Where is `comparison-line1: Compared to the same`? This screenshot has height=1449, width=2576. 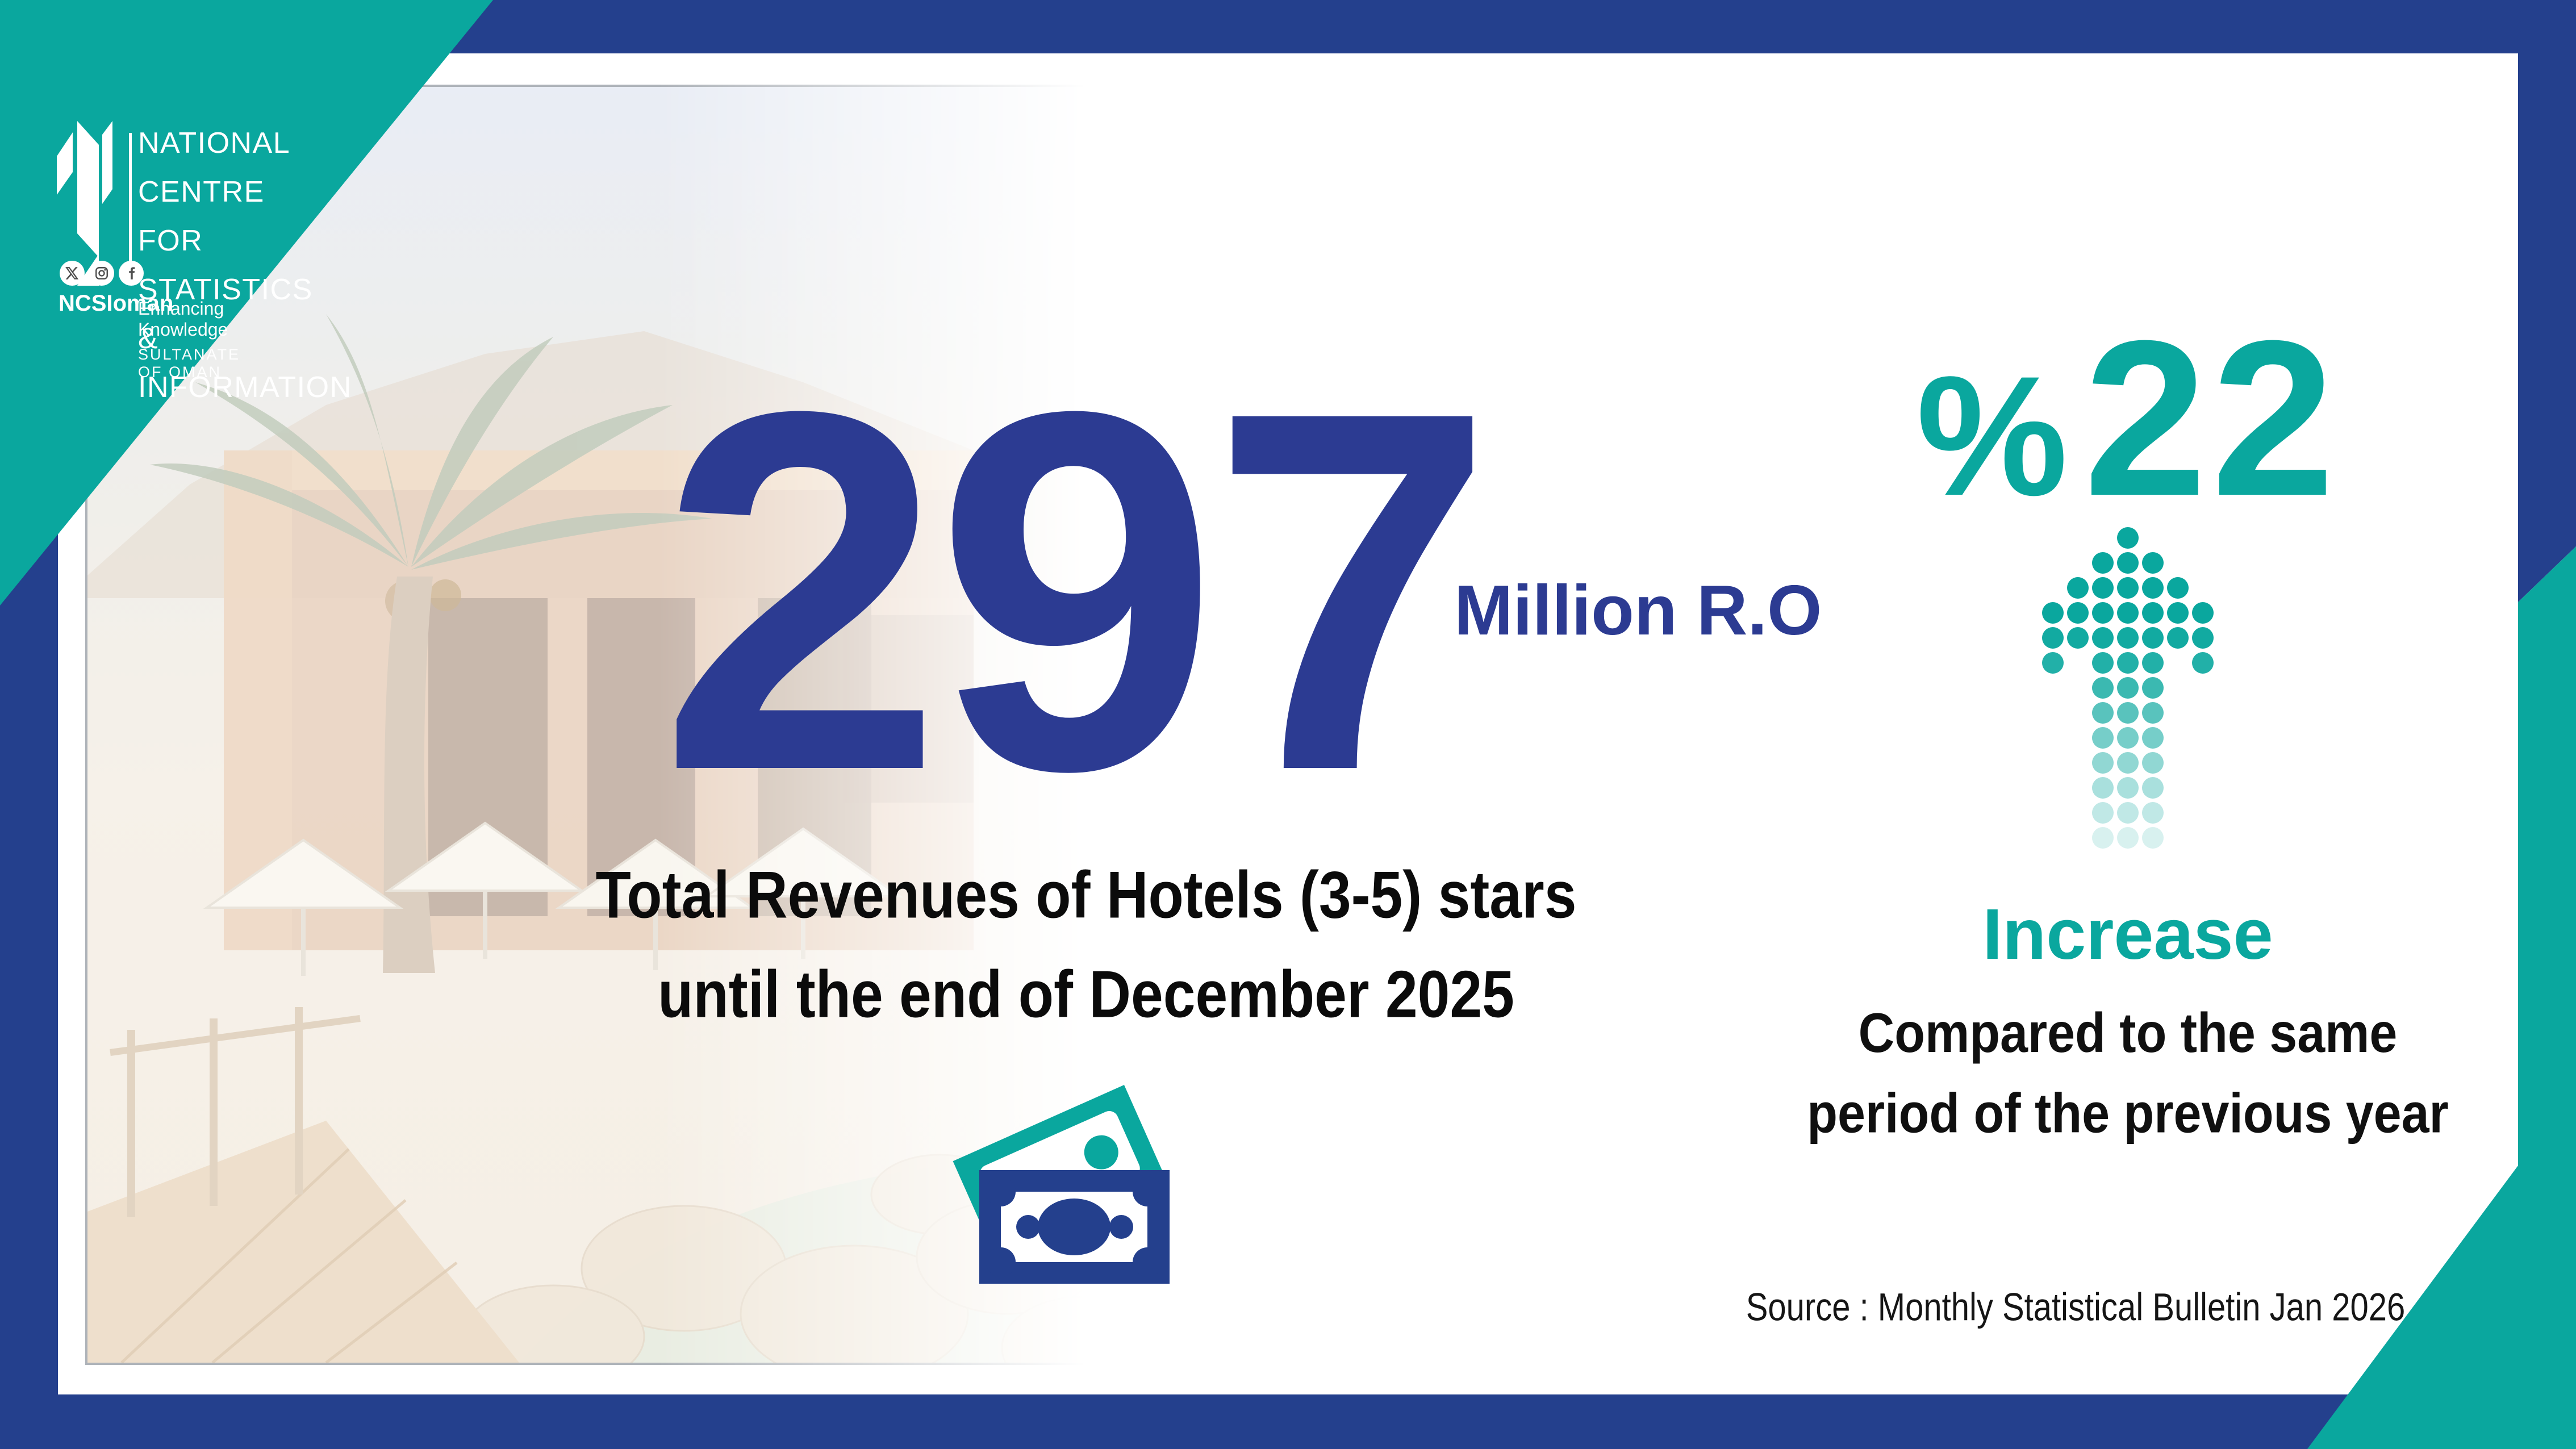 comparison-line1: Compared to the same is located at coordinates (2128, 1032).